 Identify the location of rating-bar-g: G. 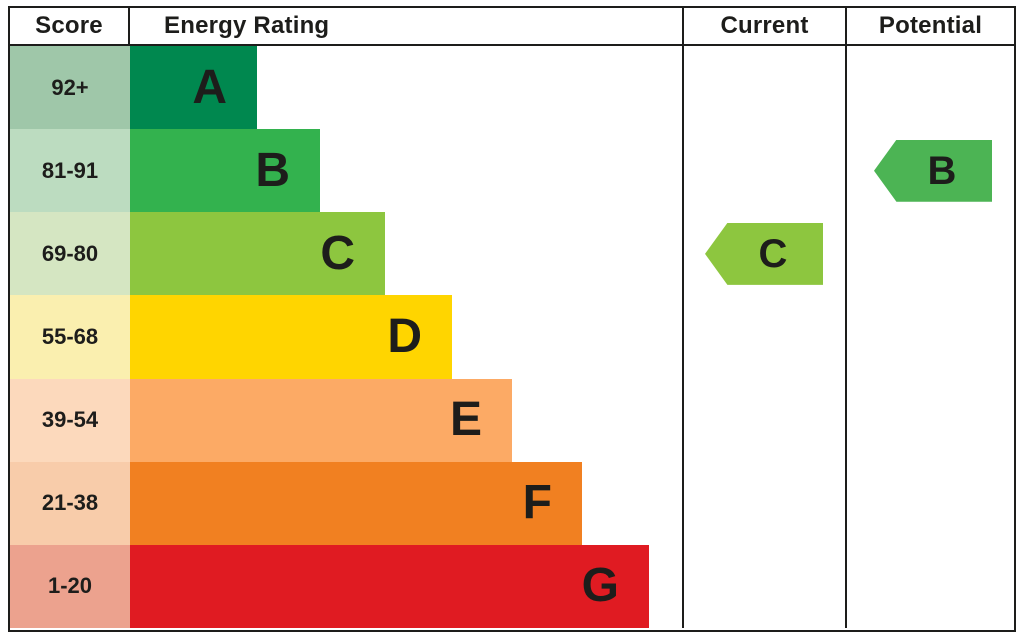
(389, 586).